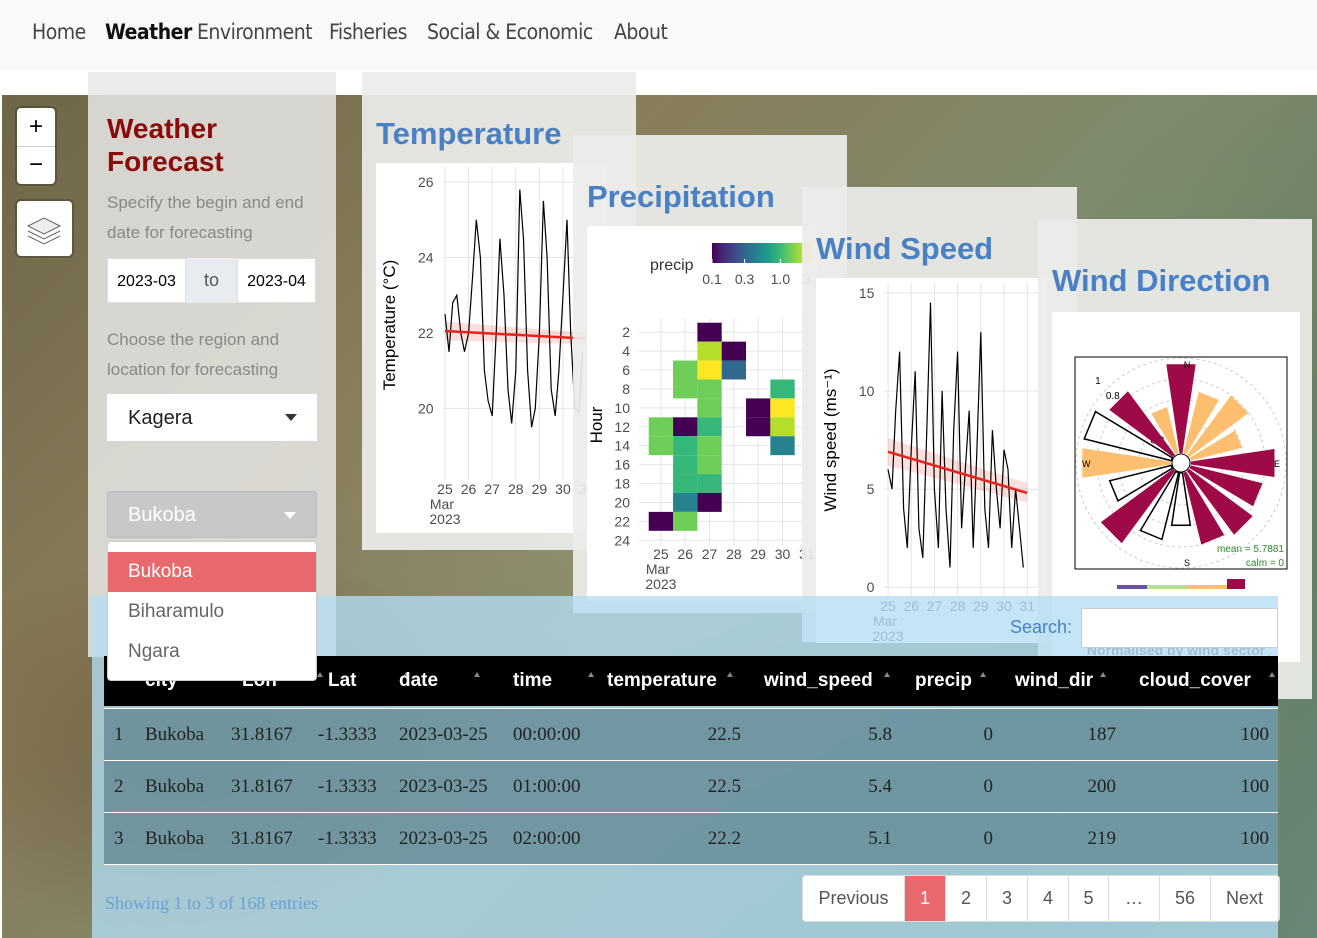  What do you see at coordinates (944, 680) in the screenshot?
I see `column-header: precip` at bounding box center [944, 680].